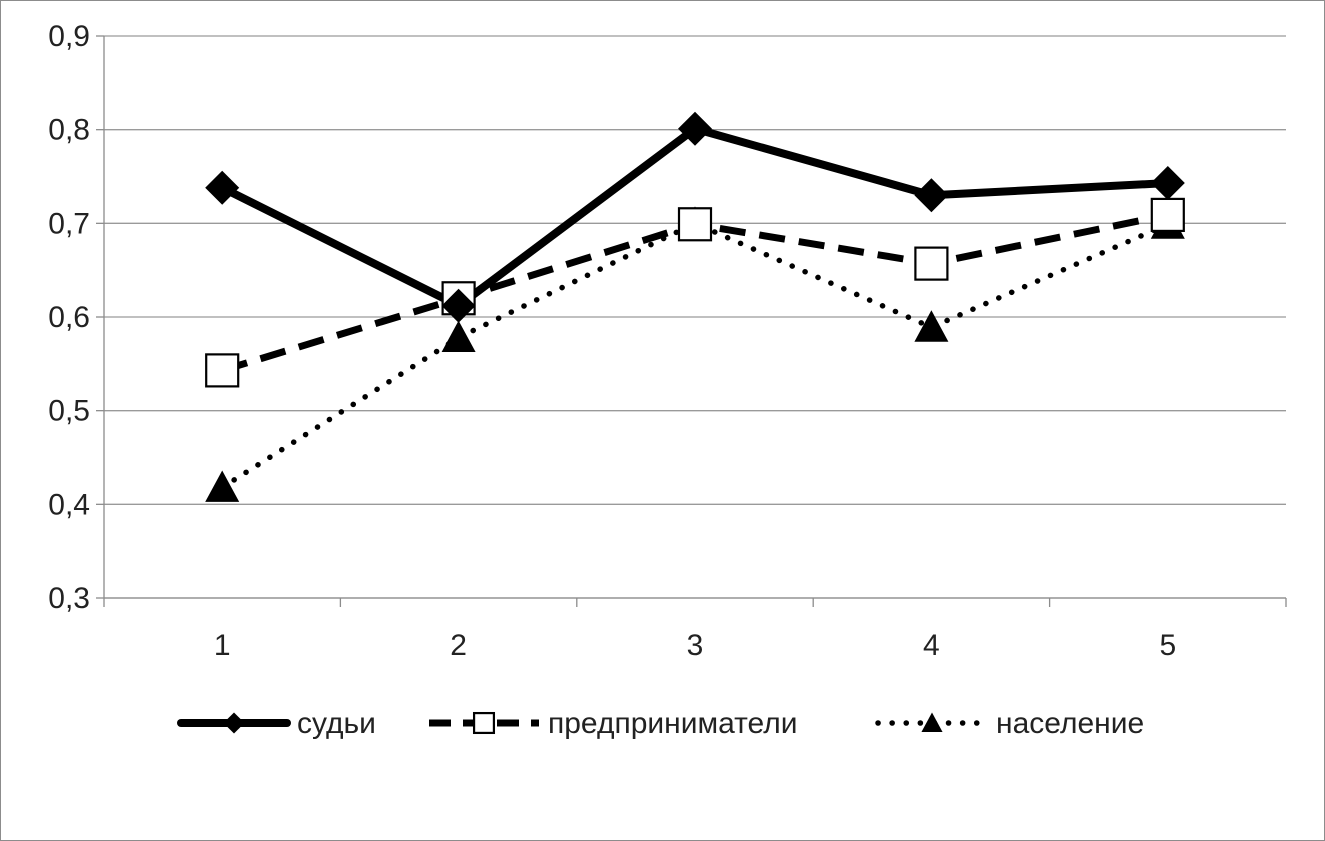  I want to click on x-tick-label: 5, so click(1167, 645).